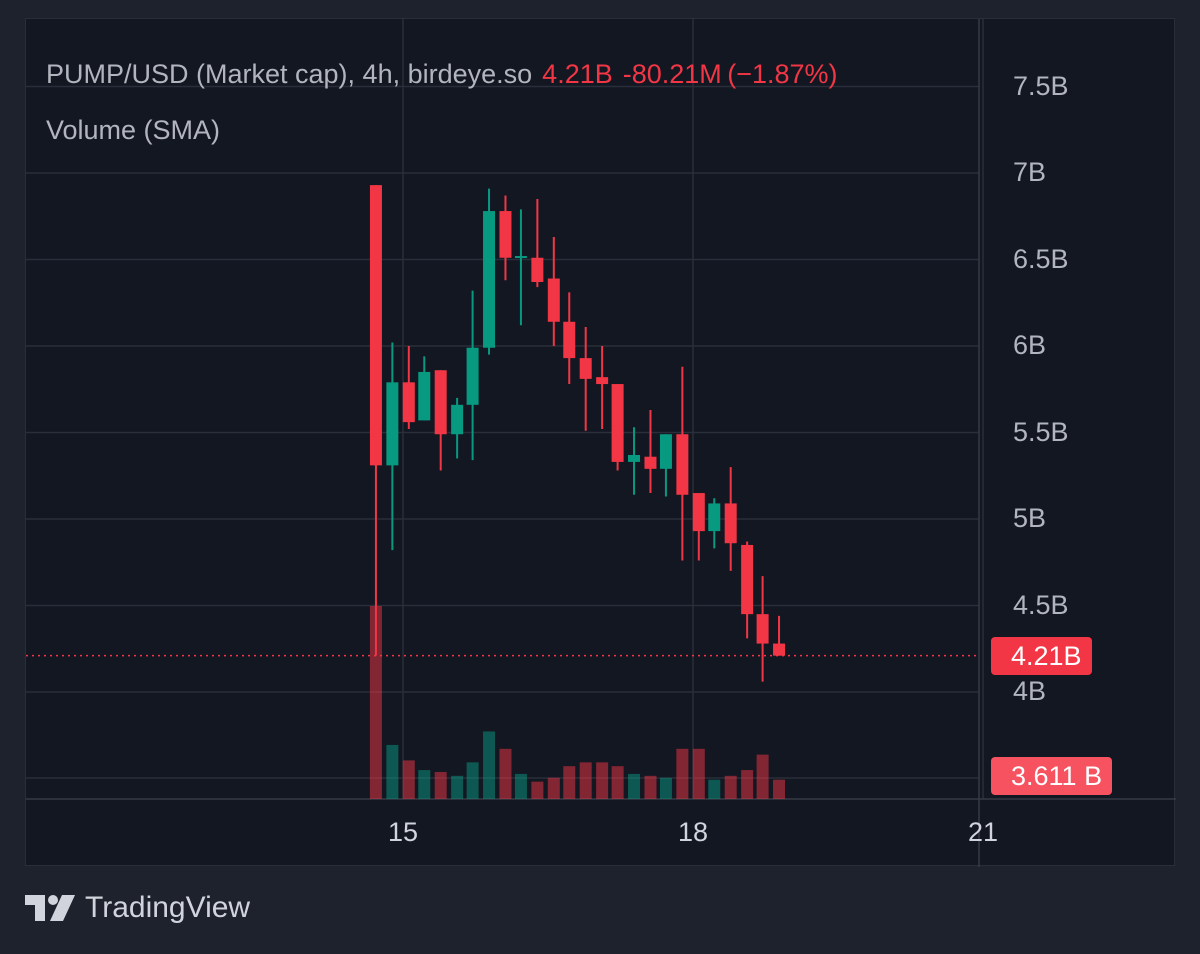 The width and height of the screenshot is (1200, 954). What do you see at coordinates (1041, 258) in the screenshot?
I see `y-tick-label: 6.5B` at bounding box center [1041, 258].